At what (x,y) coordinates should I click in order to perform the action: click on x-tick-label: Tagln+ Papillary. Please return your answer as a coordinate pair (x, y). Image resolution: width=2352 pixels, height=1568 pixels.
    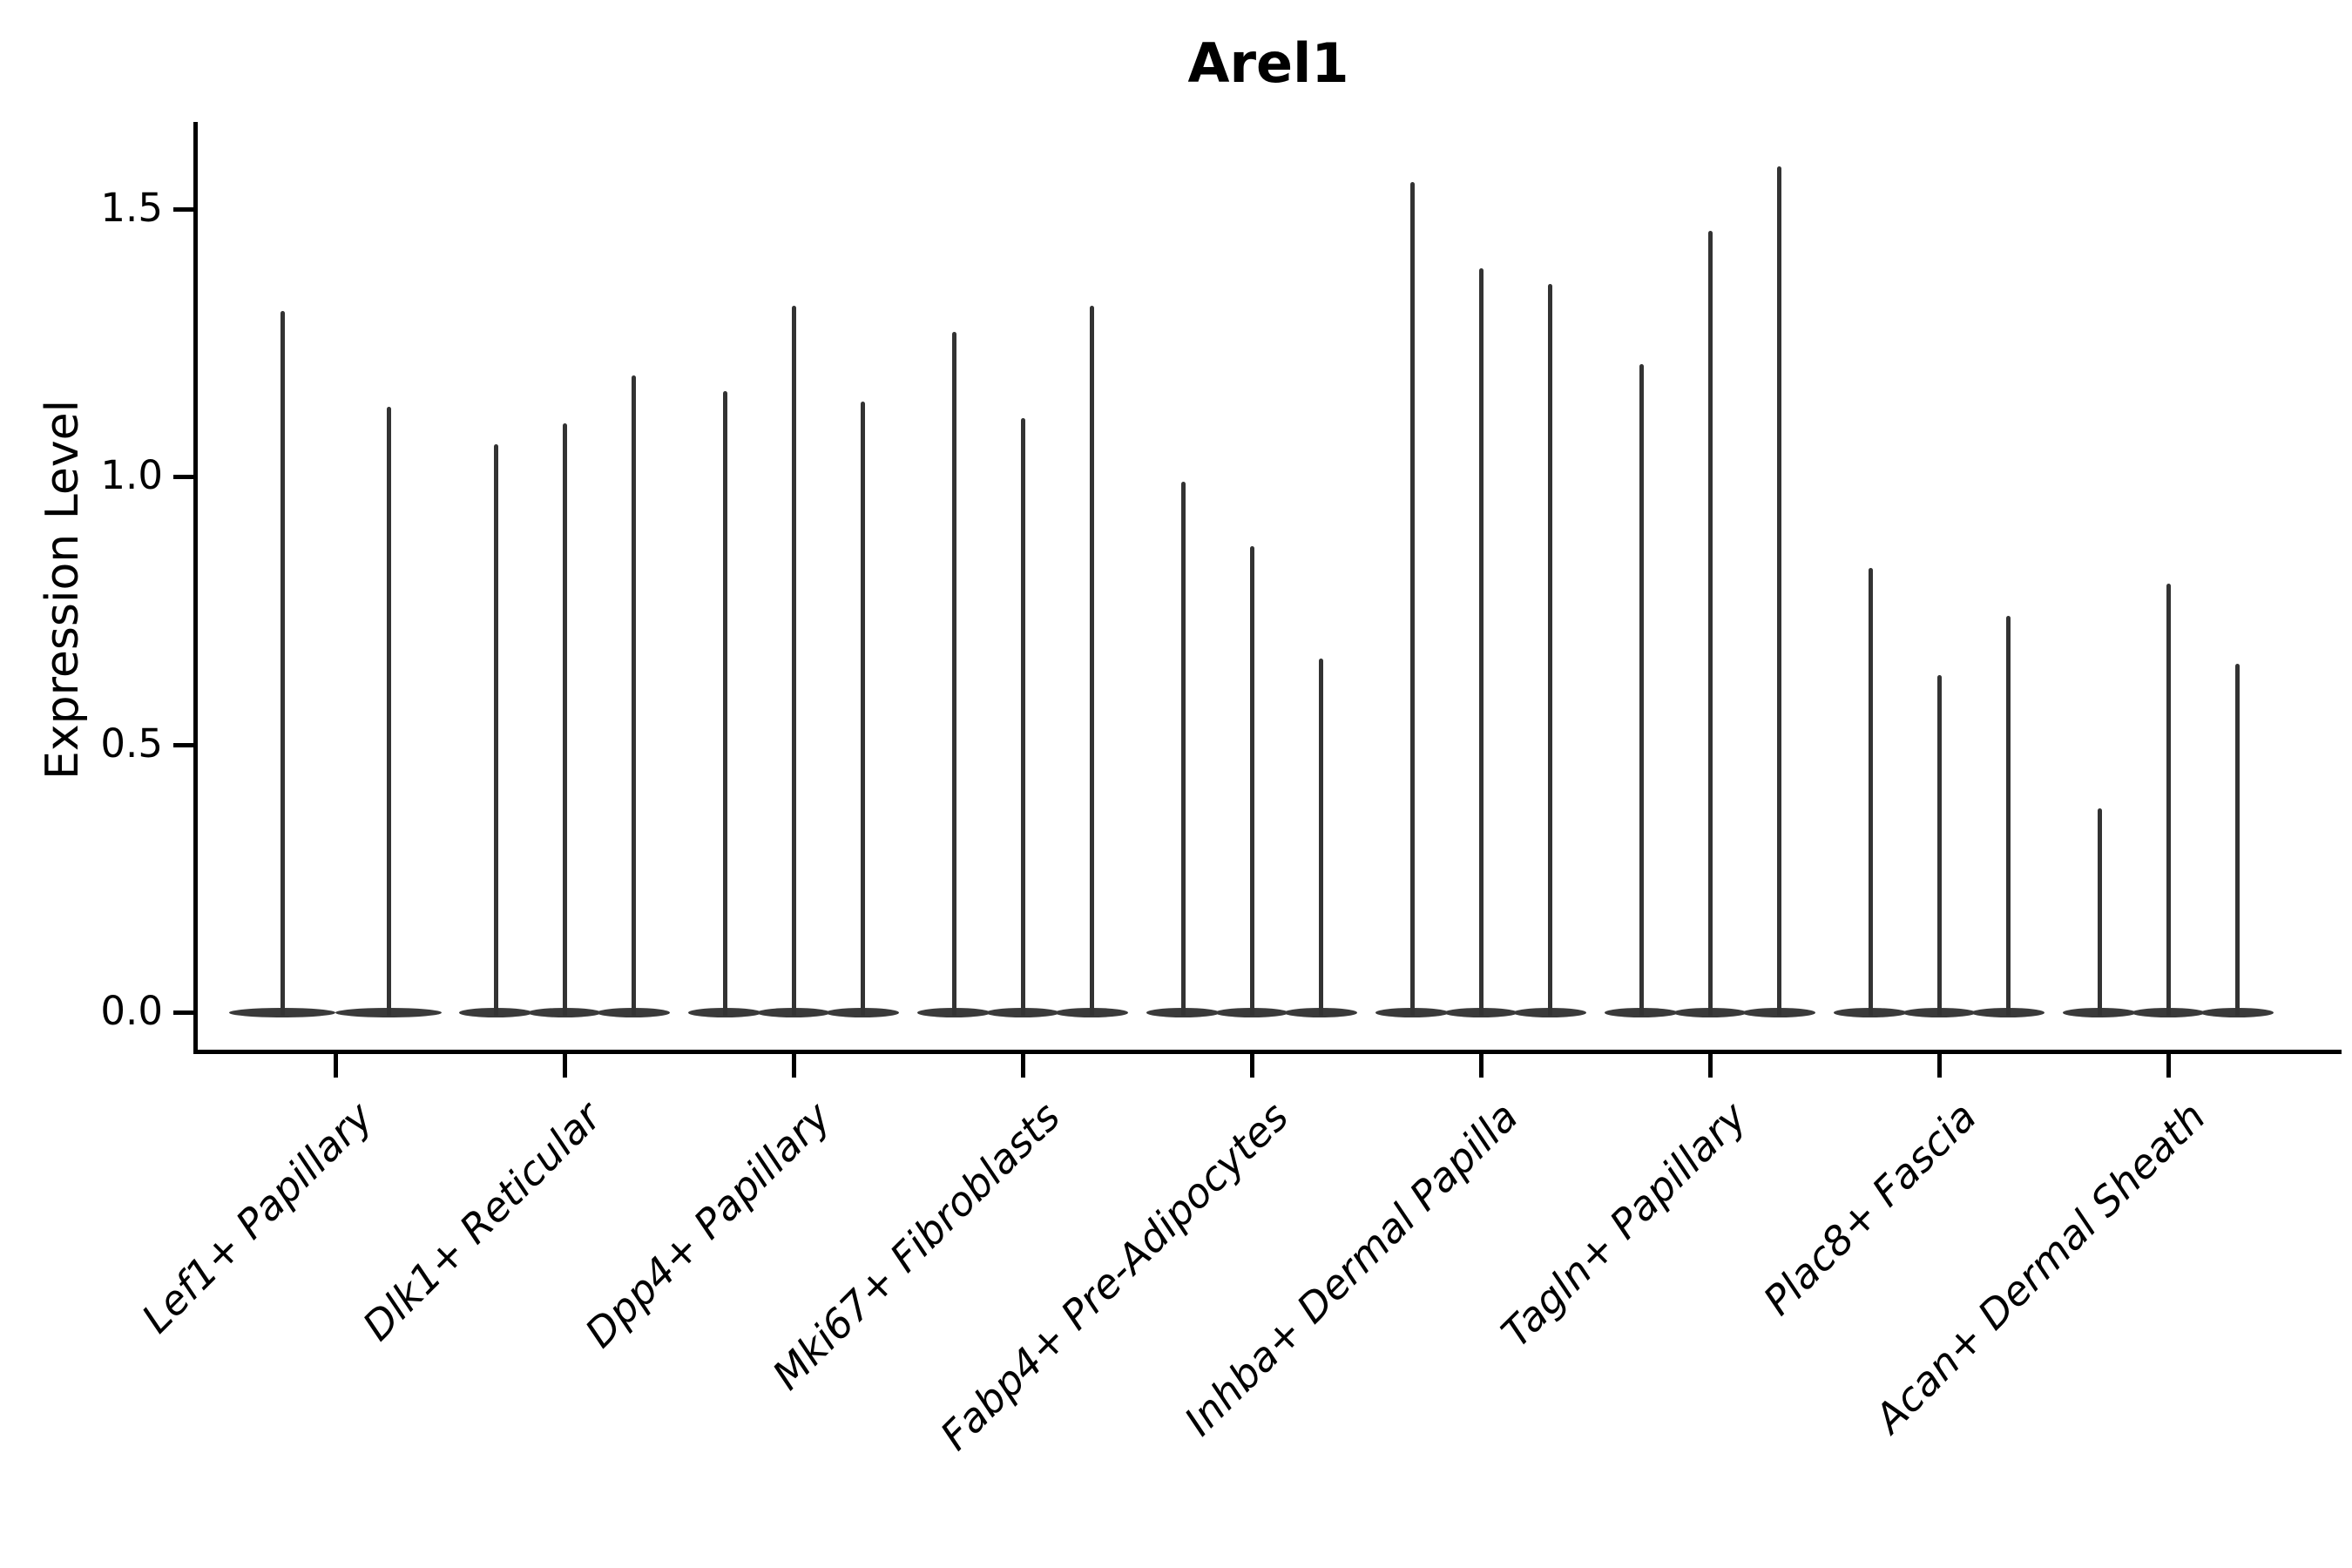
    Looking at the image, I should click on (1624, 1224).